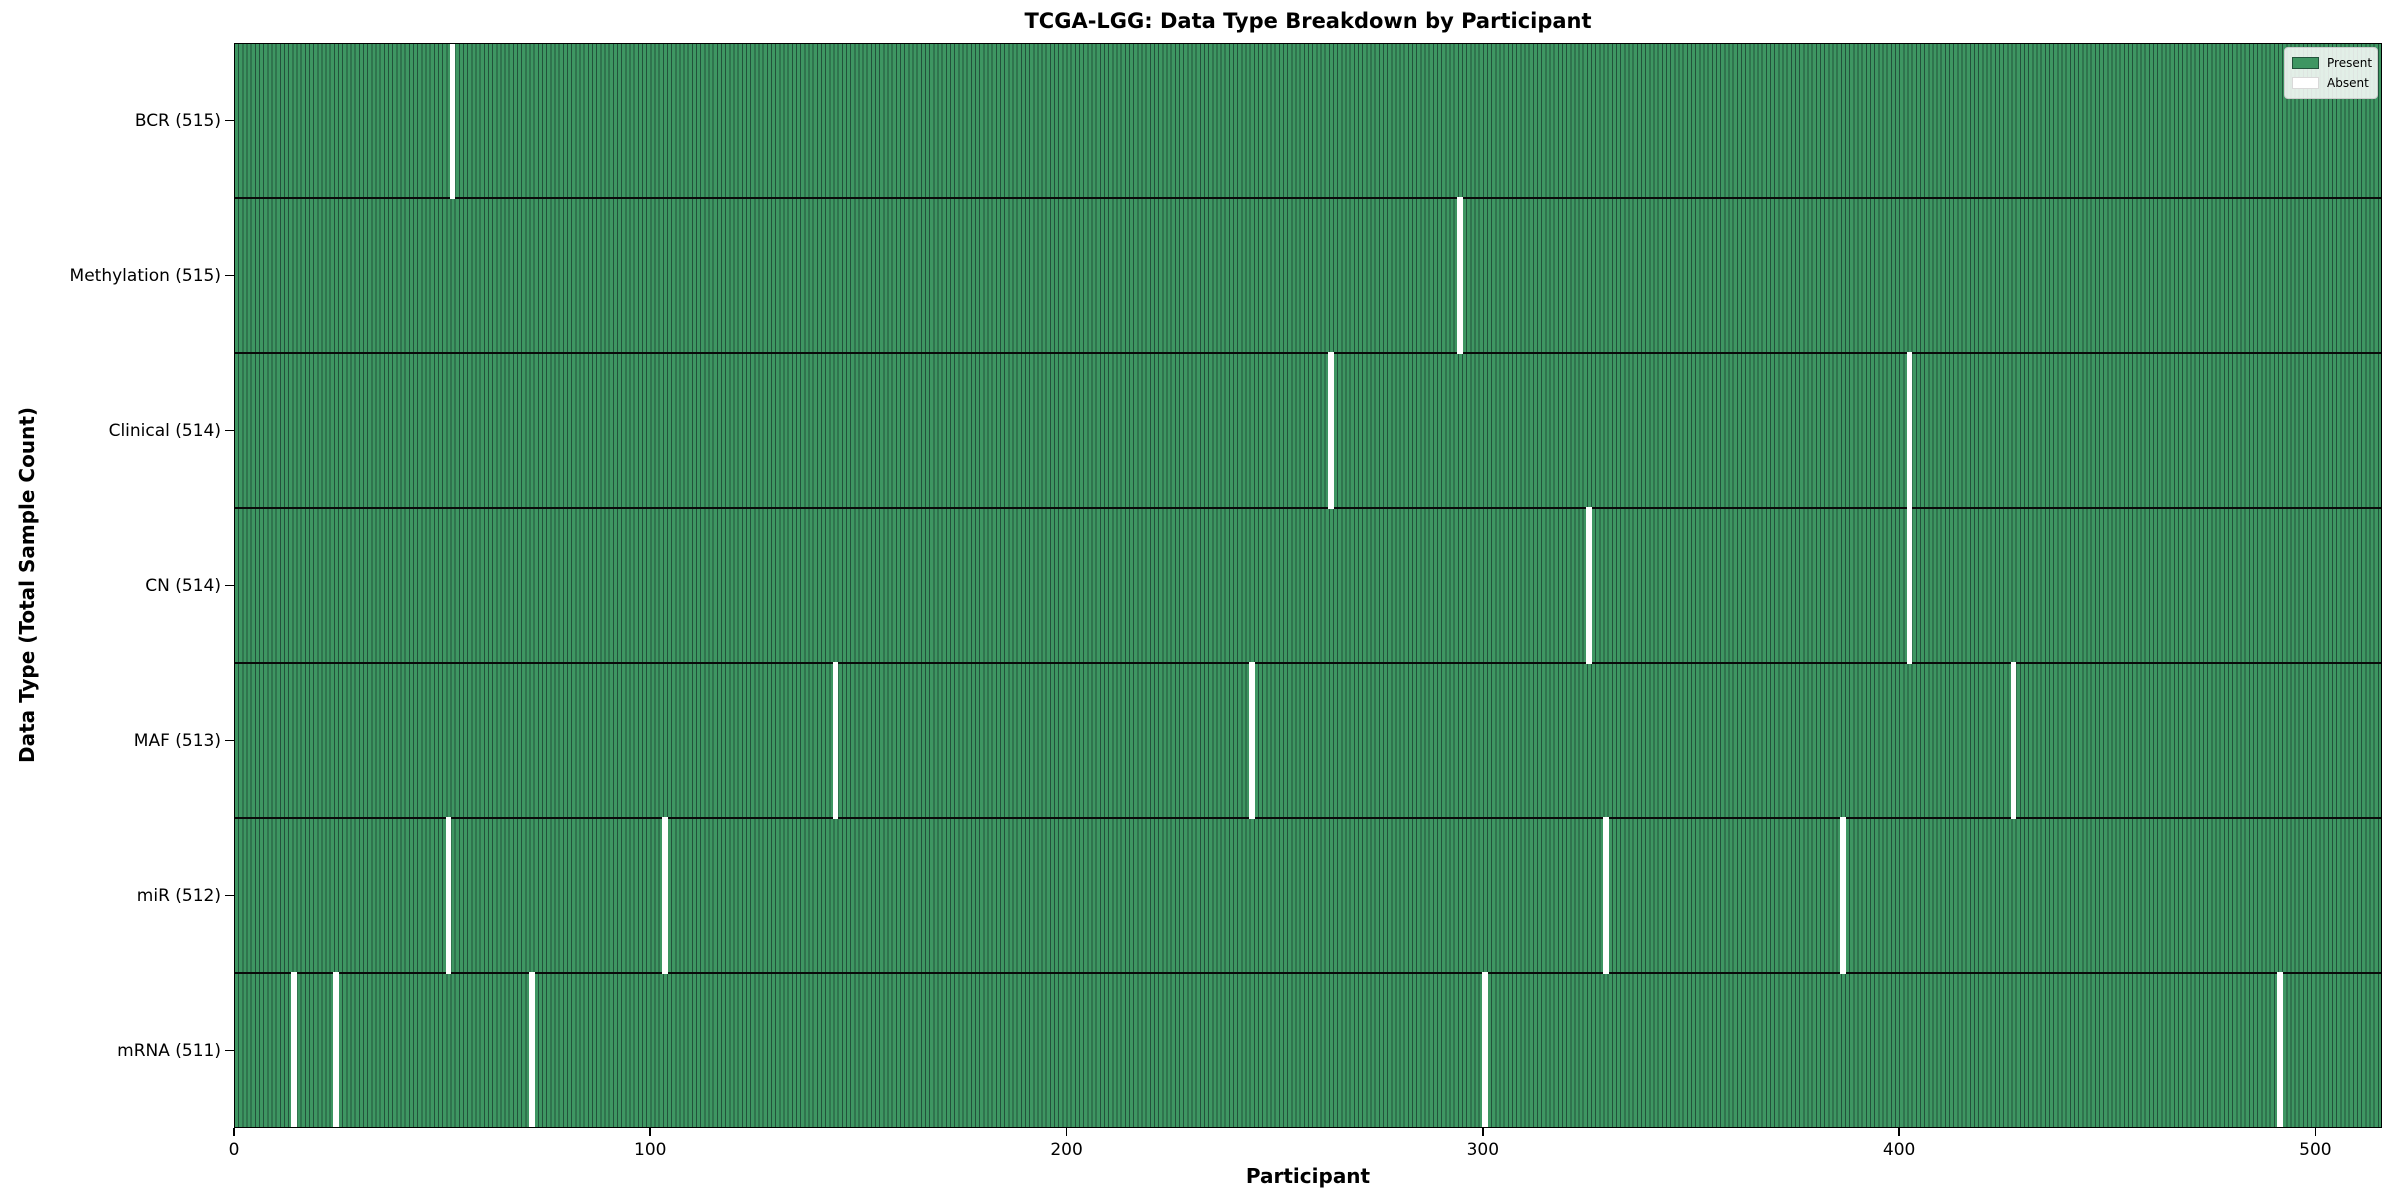 Image resolution: width=2400 pixels, height=1200 pixels. I want to click on y-tick-label: BCR (515), so click(177, 120).